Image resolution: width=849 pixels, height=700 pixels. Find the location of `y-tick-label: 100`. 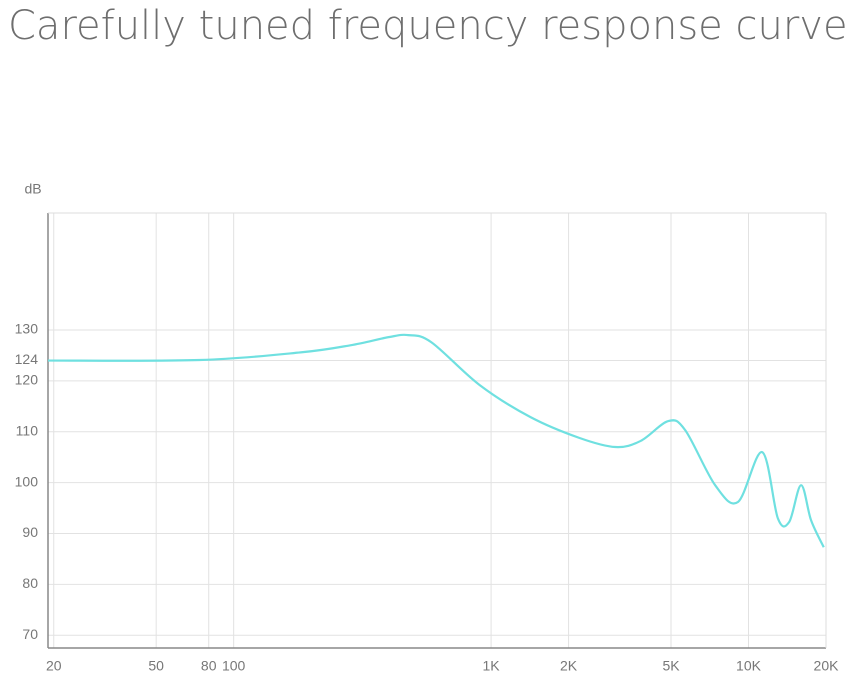

y-tick-label: 100 is located at coordinates (27, 481).